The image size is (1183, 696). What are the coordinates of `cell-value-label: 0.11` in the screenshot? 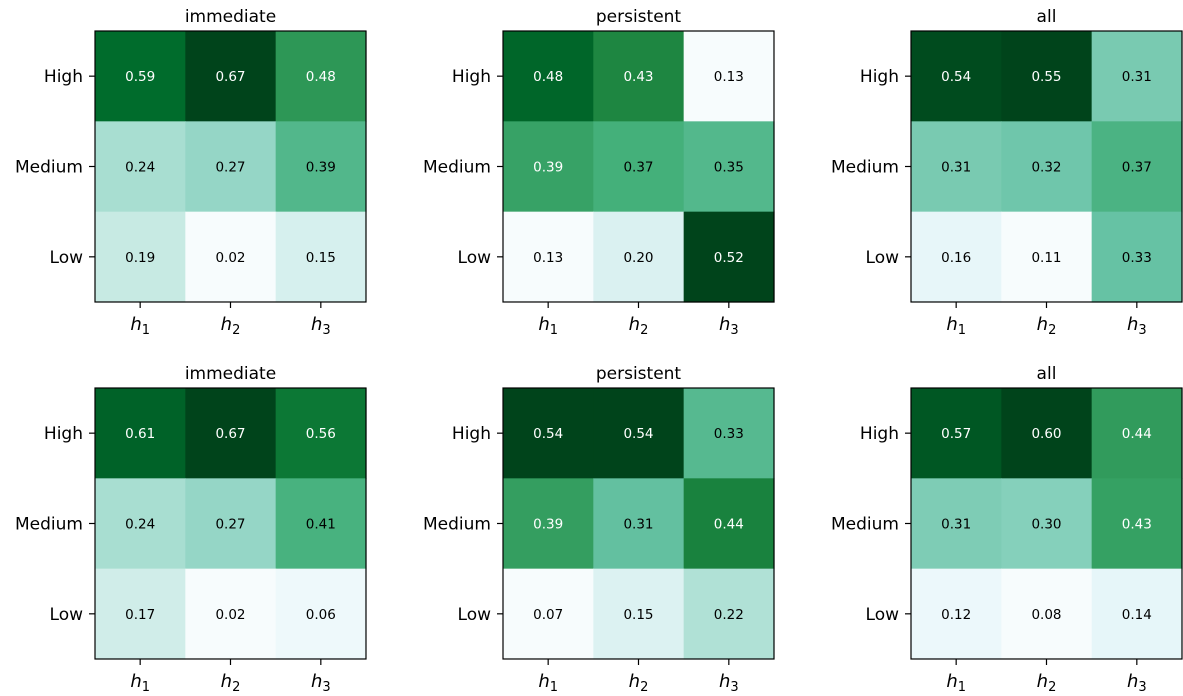 It's located at (1046, 258).